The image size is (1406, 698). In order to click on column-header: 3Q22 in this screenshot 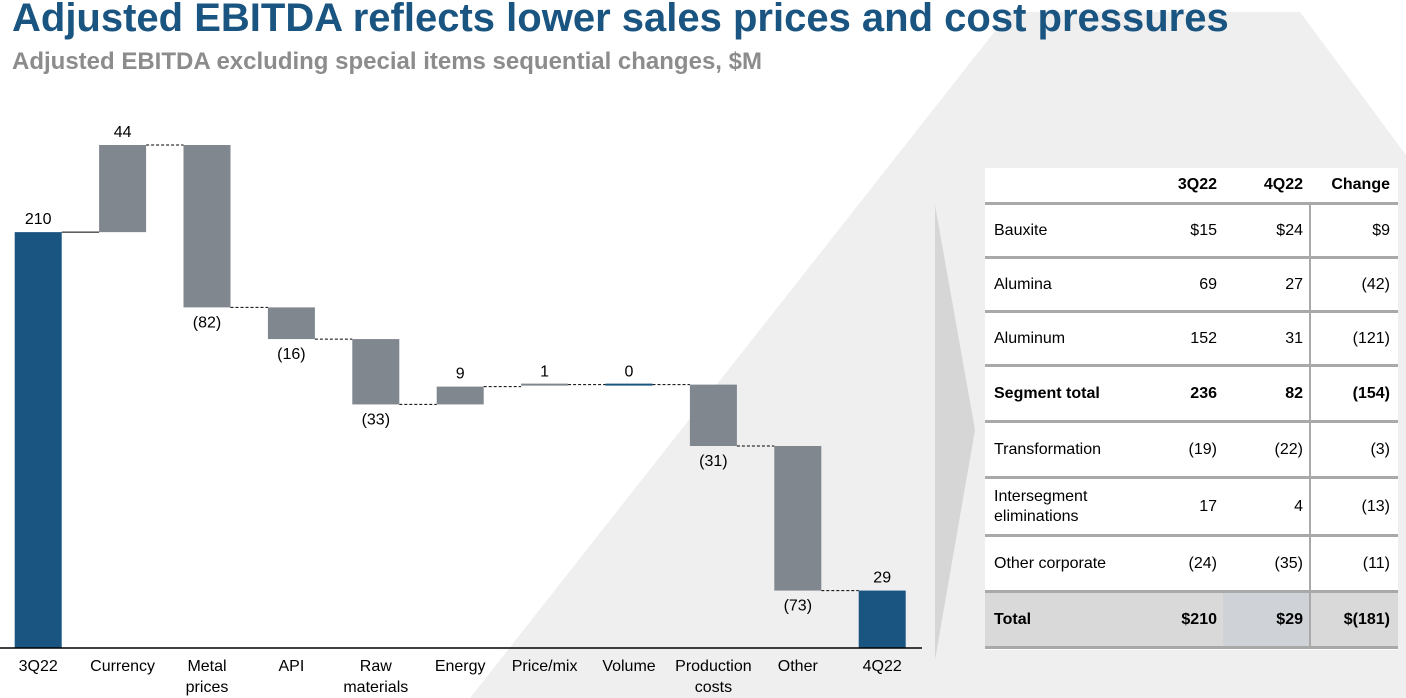, I will do `click(1197, 184)`.